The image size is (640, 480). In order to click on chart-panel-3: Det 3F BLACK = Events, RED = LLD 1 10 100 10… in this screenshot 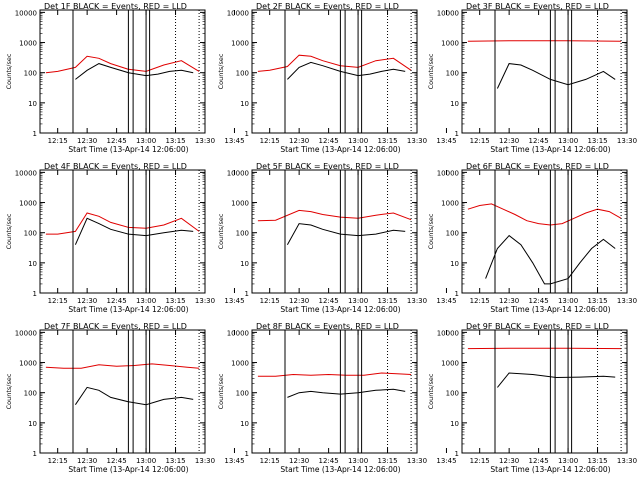, I will do `click(532, 78)`.